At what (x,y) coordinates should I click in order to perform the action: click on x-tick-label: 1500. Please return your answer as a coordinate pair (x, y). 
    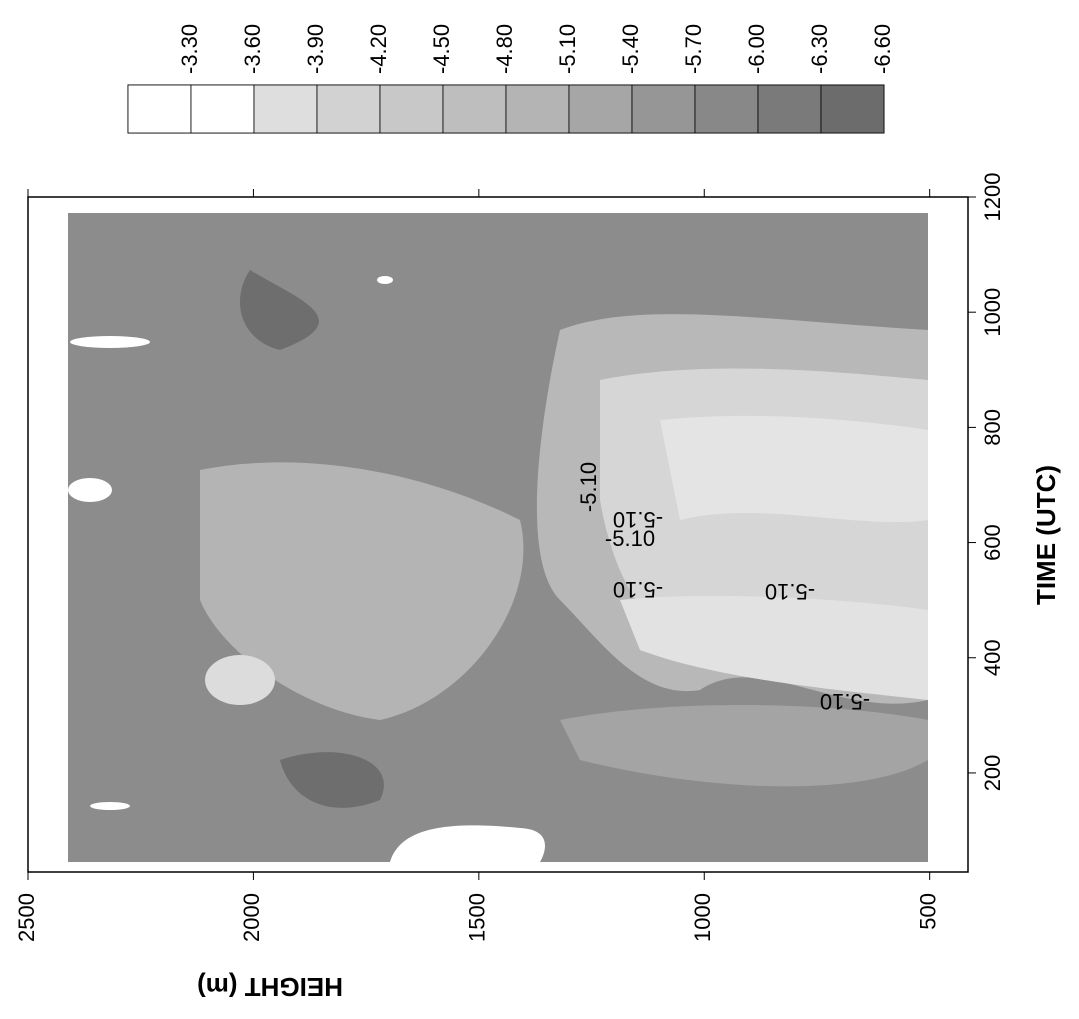
    Looking at the image, I should click on (477, 917).